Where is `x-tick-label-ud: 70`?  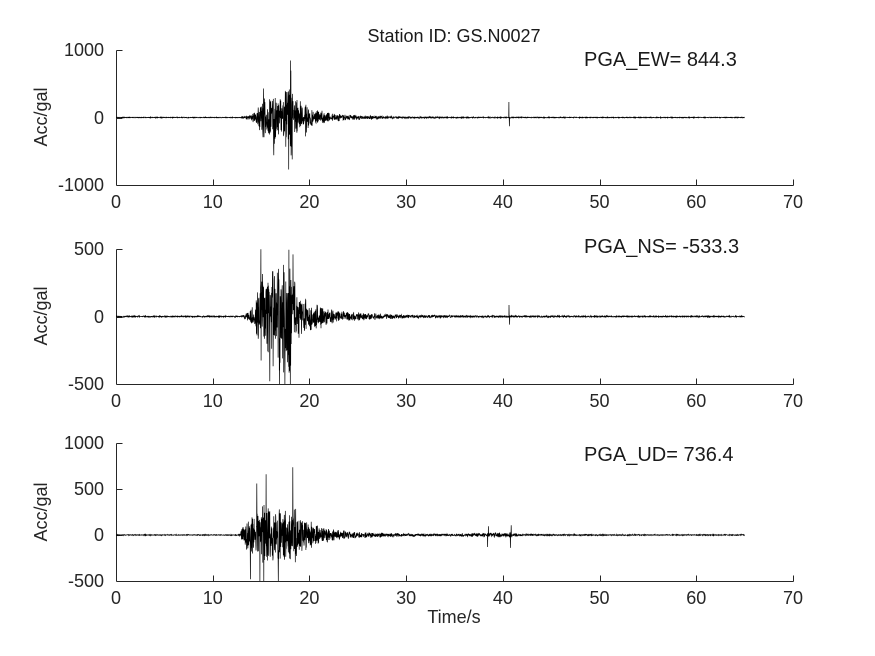
x-tick-label-ud: 70 is located at coordinates (793, 598).